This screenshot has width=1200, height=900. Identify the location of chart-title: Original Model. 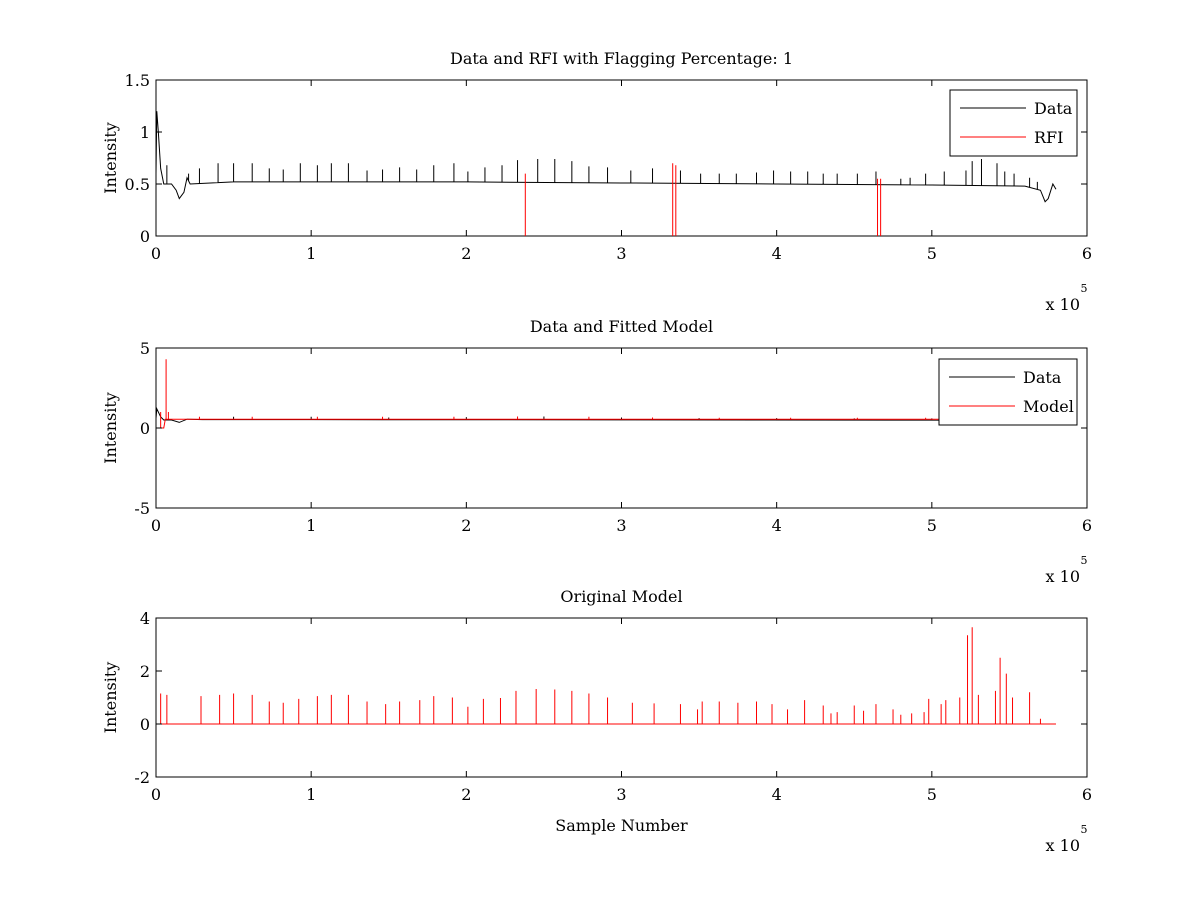
(621, 596).